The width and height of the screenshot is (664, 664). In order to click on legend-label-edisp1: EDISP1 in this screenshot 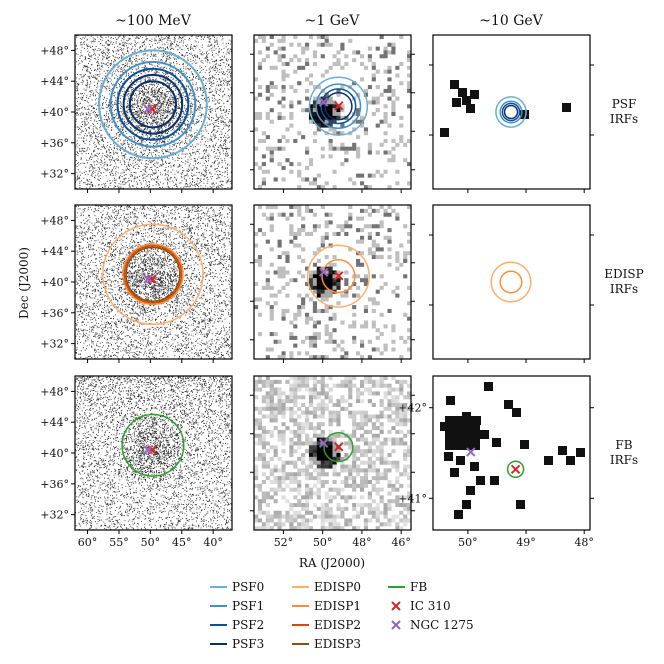, I will do `click(337, 606)`.